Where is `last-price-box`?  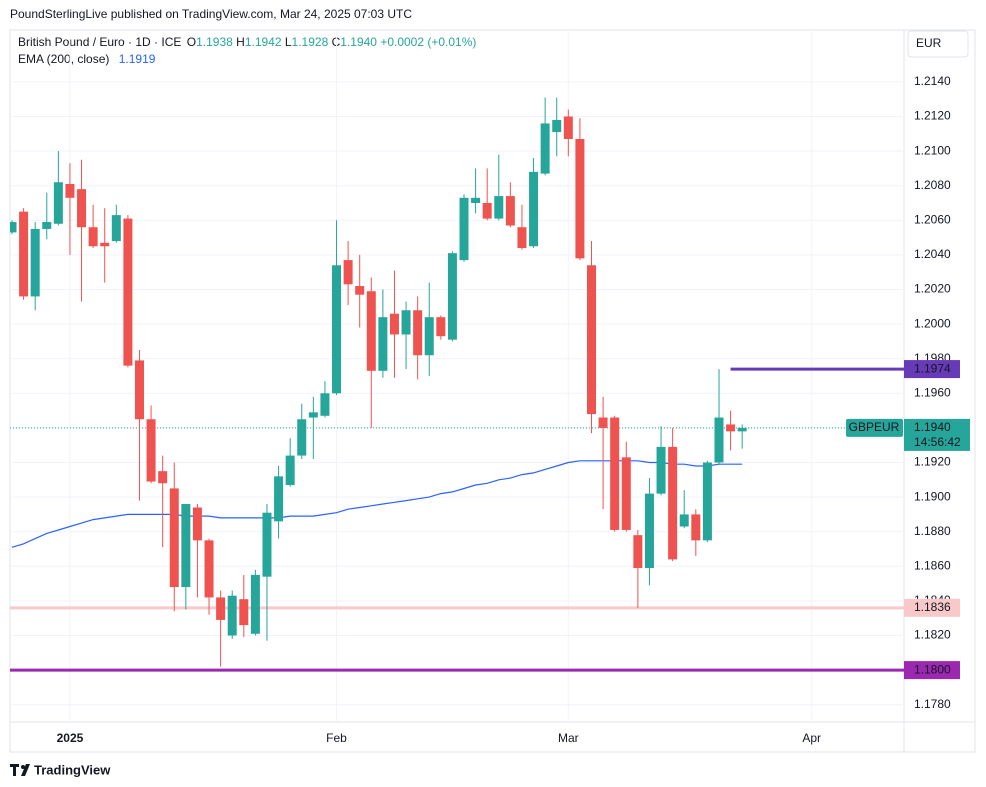
last-price-box is located at coordinates (937, 434).